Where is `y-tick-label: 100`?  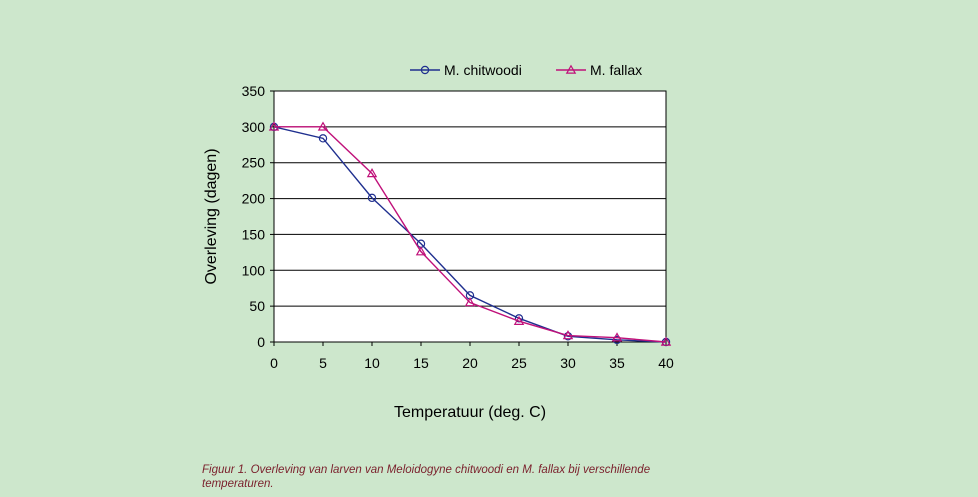 y-tick-label: 100 is located at coordinates (254, 270).